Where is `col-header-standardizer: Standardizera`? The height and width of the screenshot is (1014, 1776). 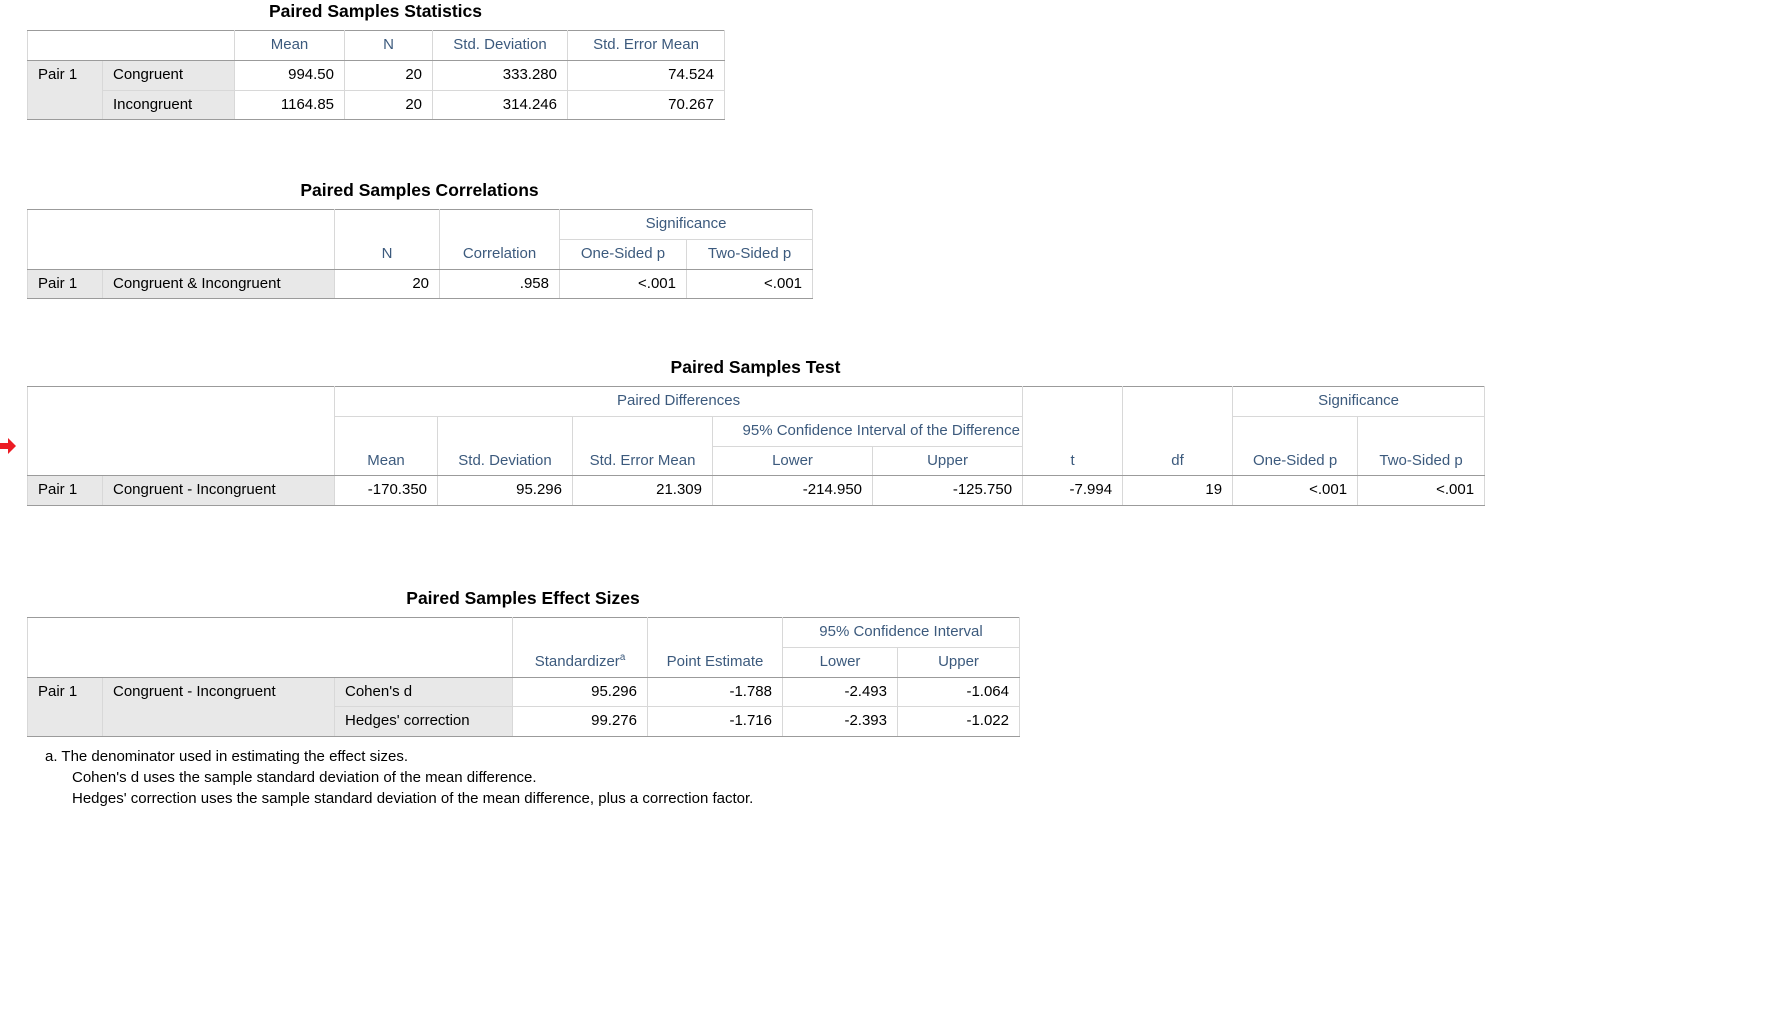
col-header-standardizer: Standardizera is located at coordinates (580, 647).